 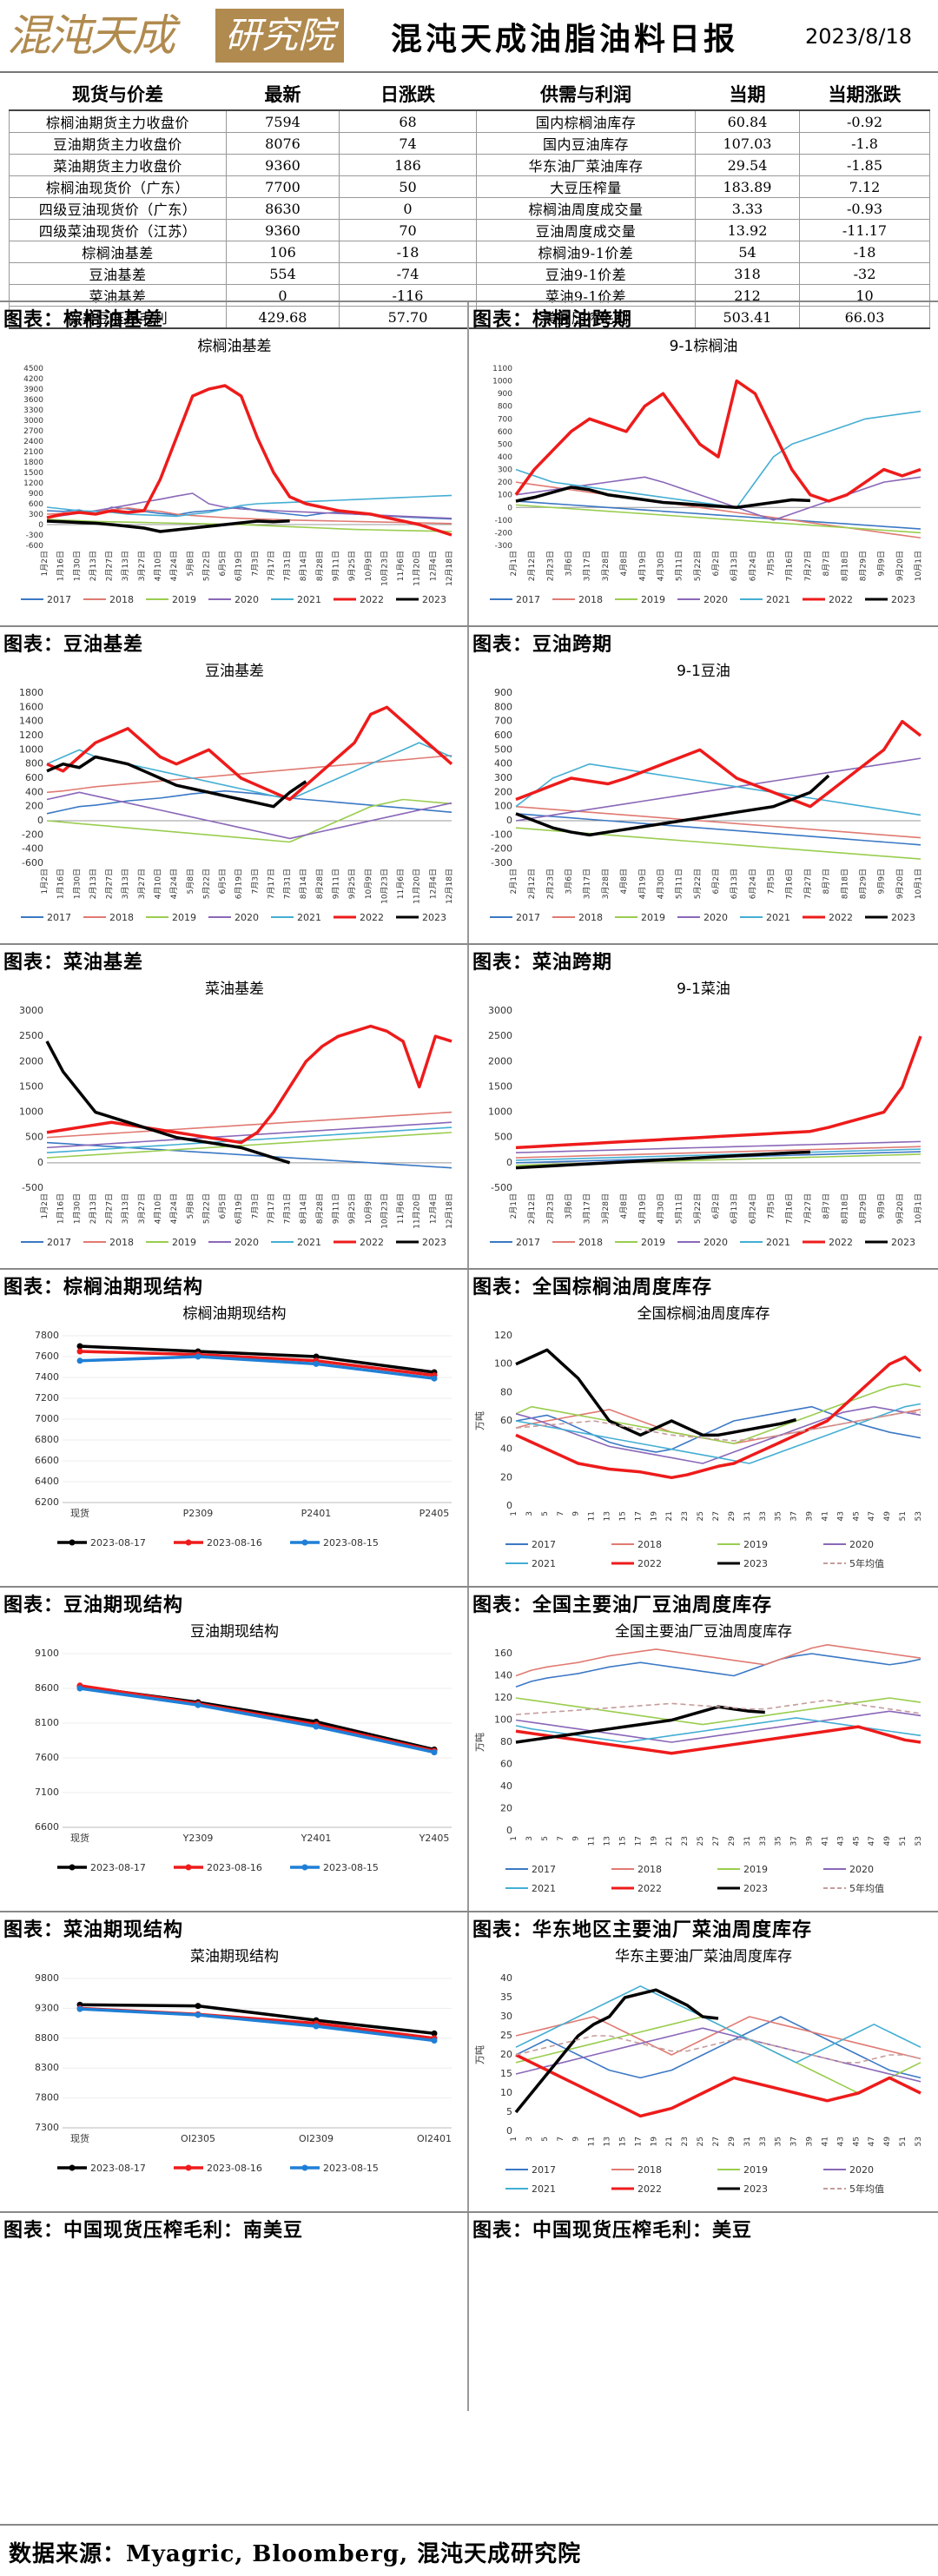 What do you see at coordinates (33, 442) in the screenshot?
I see `y-tick-label: 2400` at bounding box center [33, 442].